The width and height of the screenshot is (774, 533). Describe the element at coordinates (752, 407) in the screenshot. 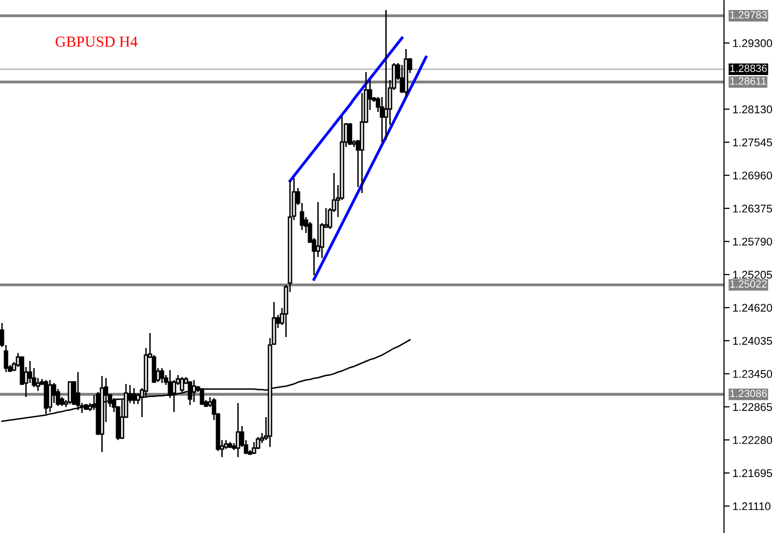

I see `y-tick-label: 1.22865` at that location.